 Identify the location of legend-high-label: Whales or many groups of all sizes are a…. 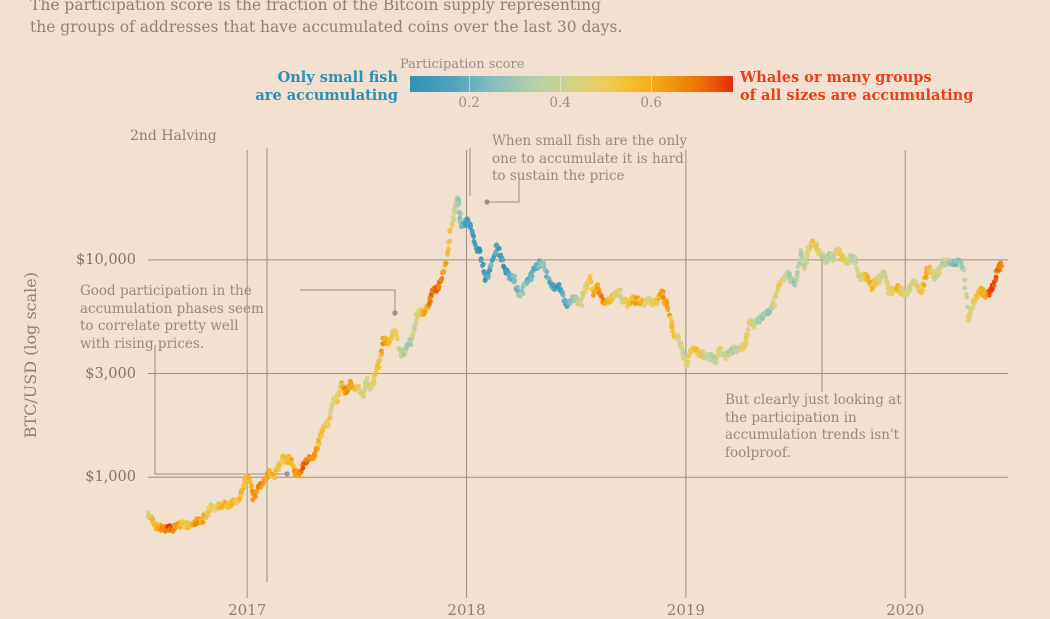
(856, 87).